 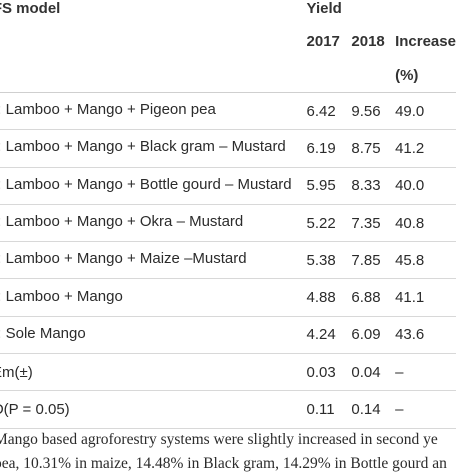 I want to click on year-2018-header: 2018, so click(x=368, y=41).